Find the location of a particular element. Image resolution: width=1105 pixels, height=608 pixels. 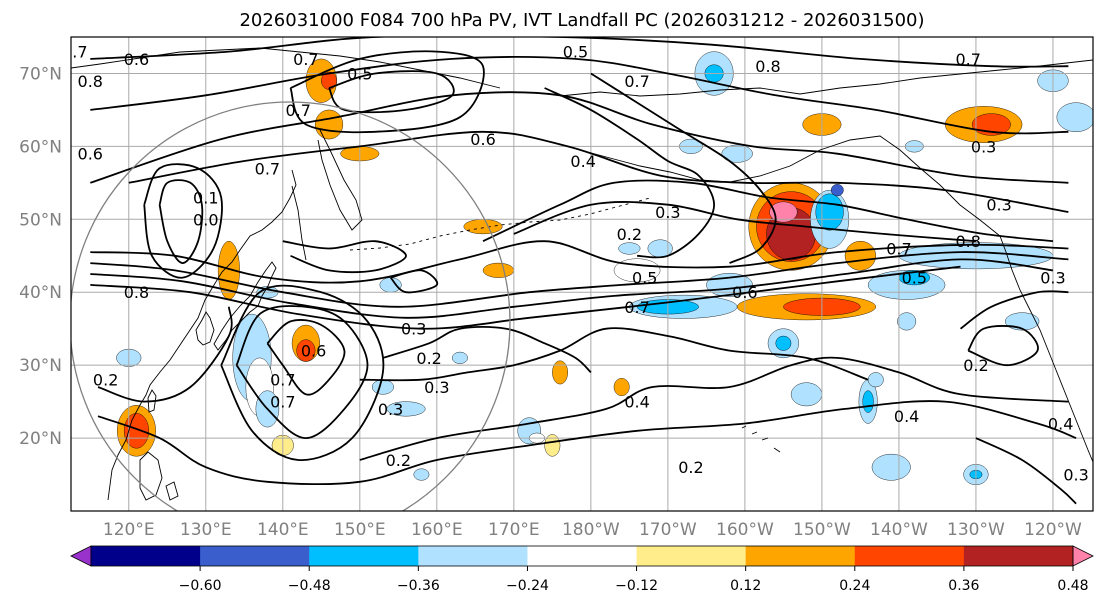

coastline-taiwan is located at coordinates (152, 401).